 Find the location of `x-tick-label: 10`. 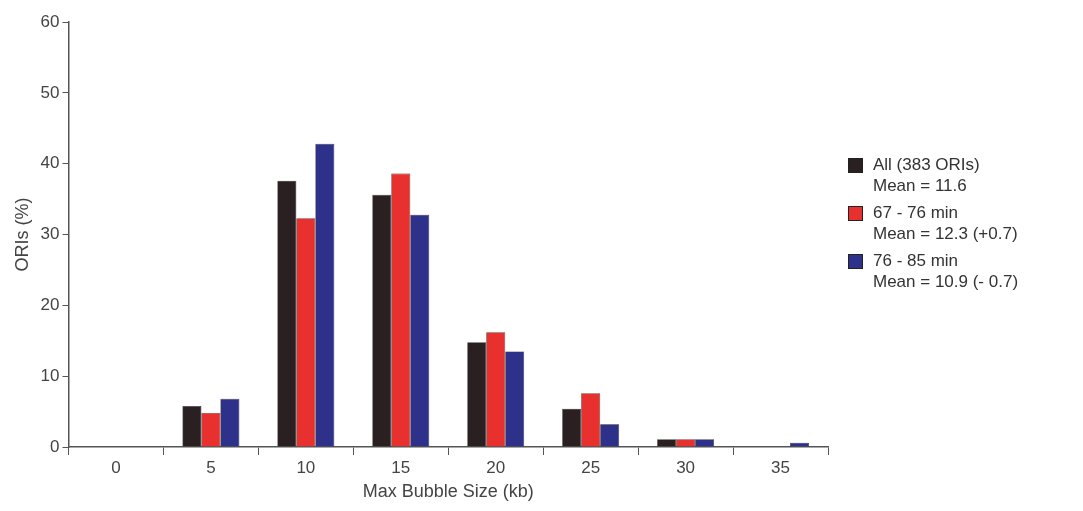

x-tick-label: 10 is located at coordinates (306, 467).